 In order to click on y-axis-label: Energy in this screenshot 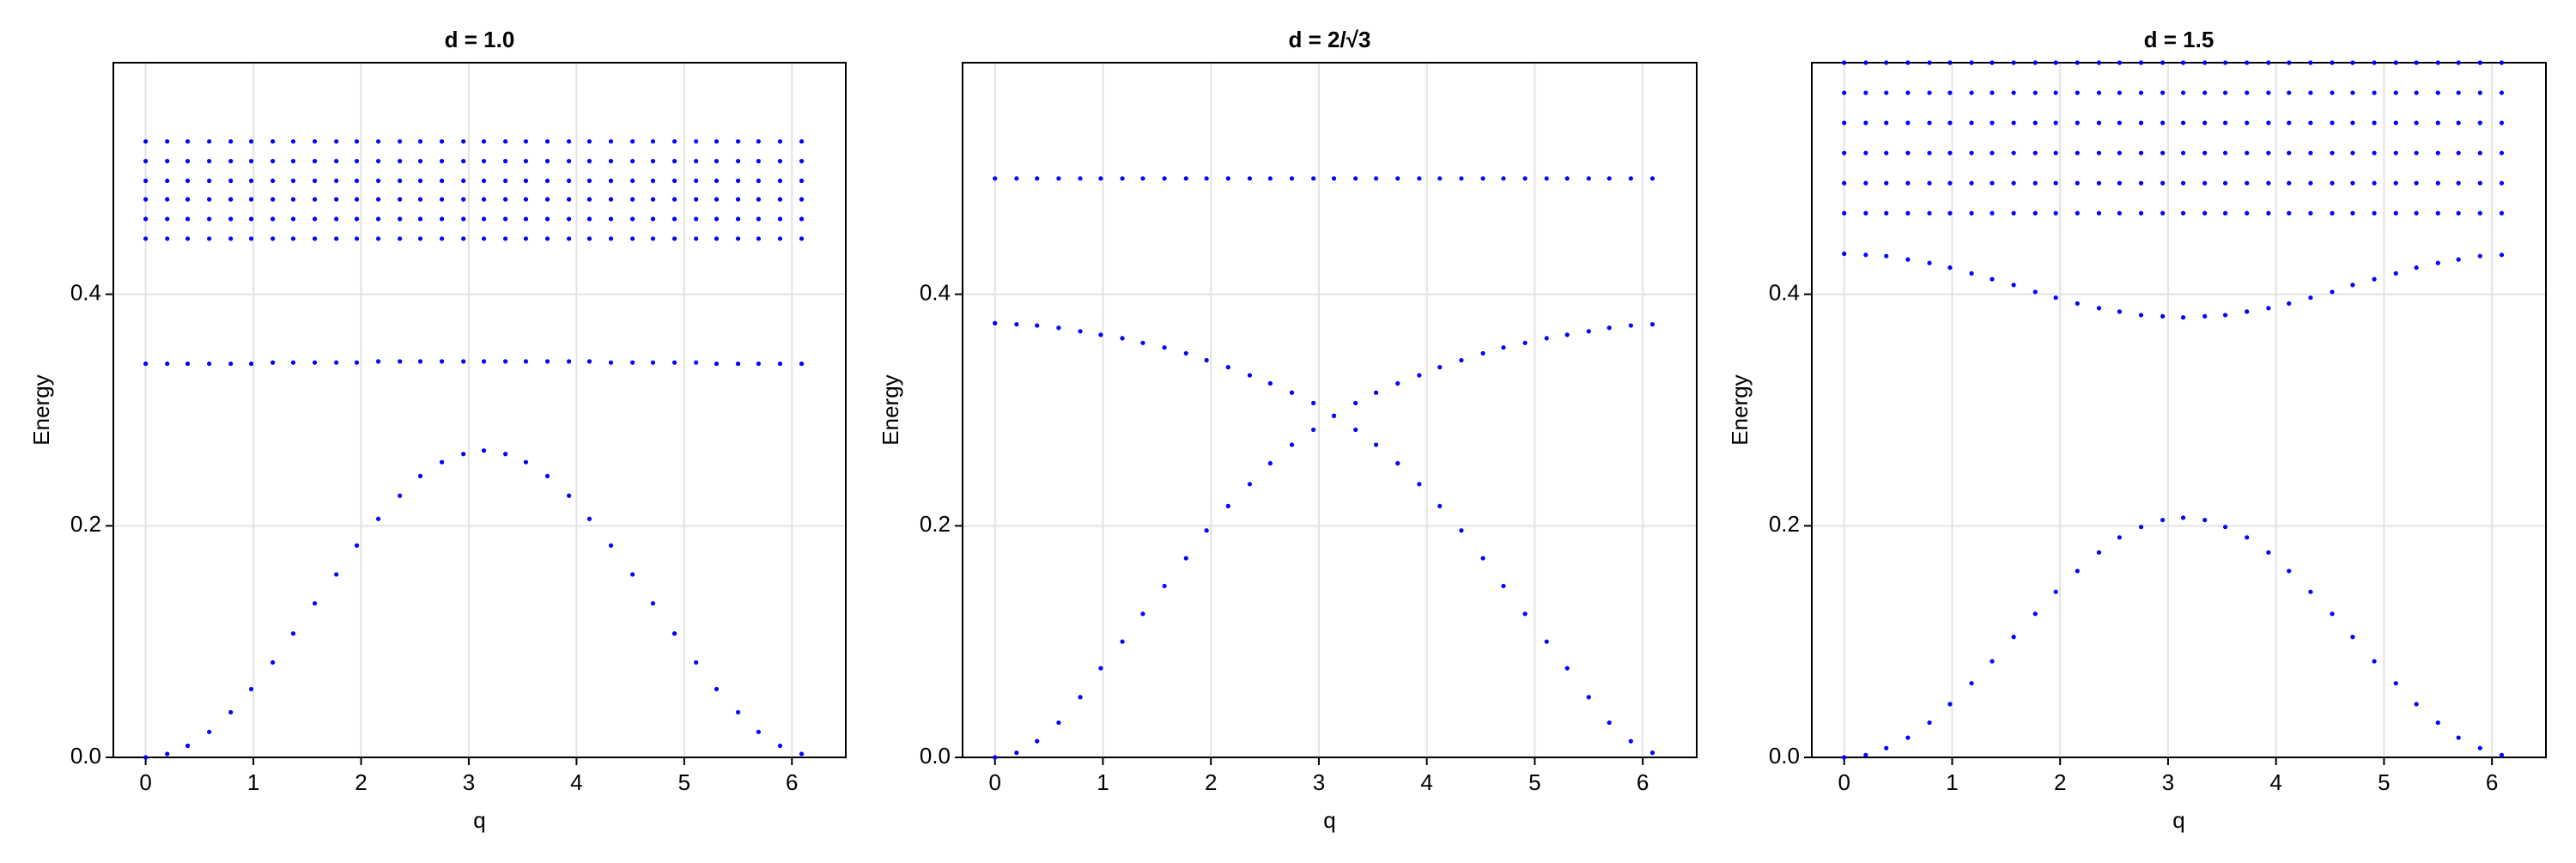, I will do `click(1740, 410)`.